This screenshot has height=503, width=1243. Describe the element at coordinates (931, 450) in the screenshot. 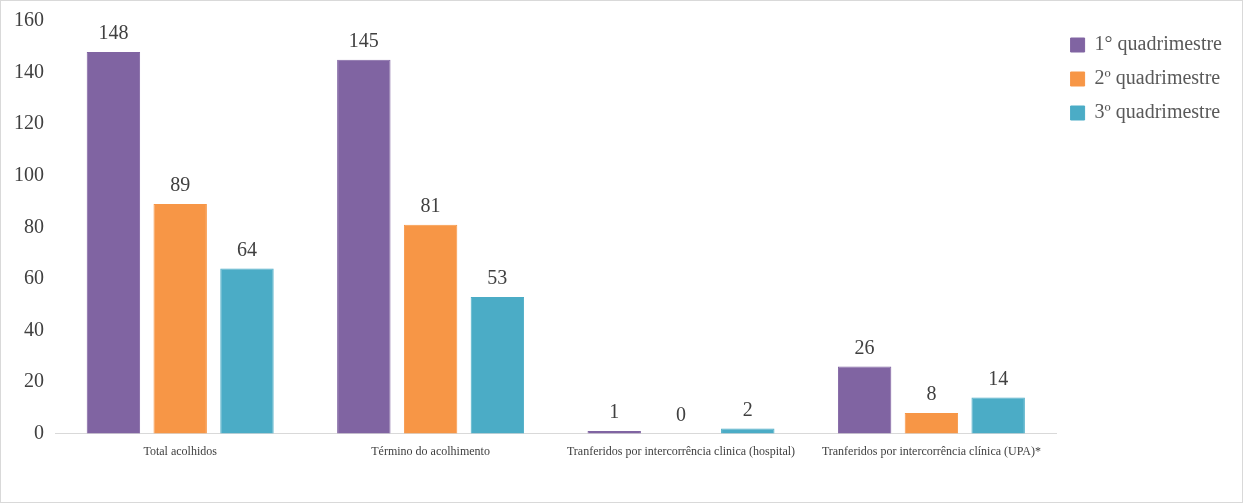

I see `x-tick-label: Tranferidos por intercorrência clínica (UPA)*` at that location.